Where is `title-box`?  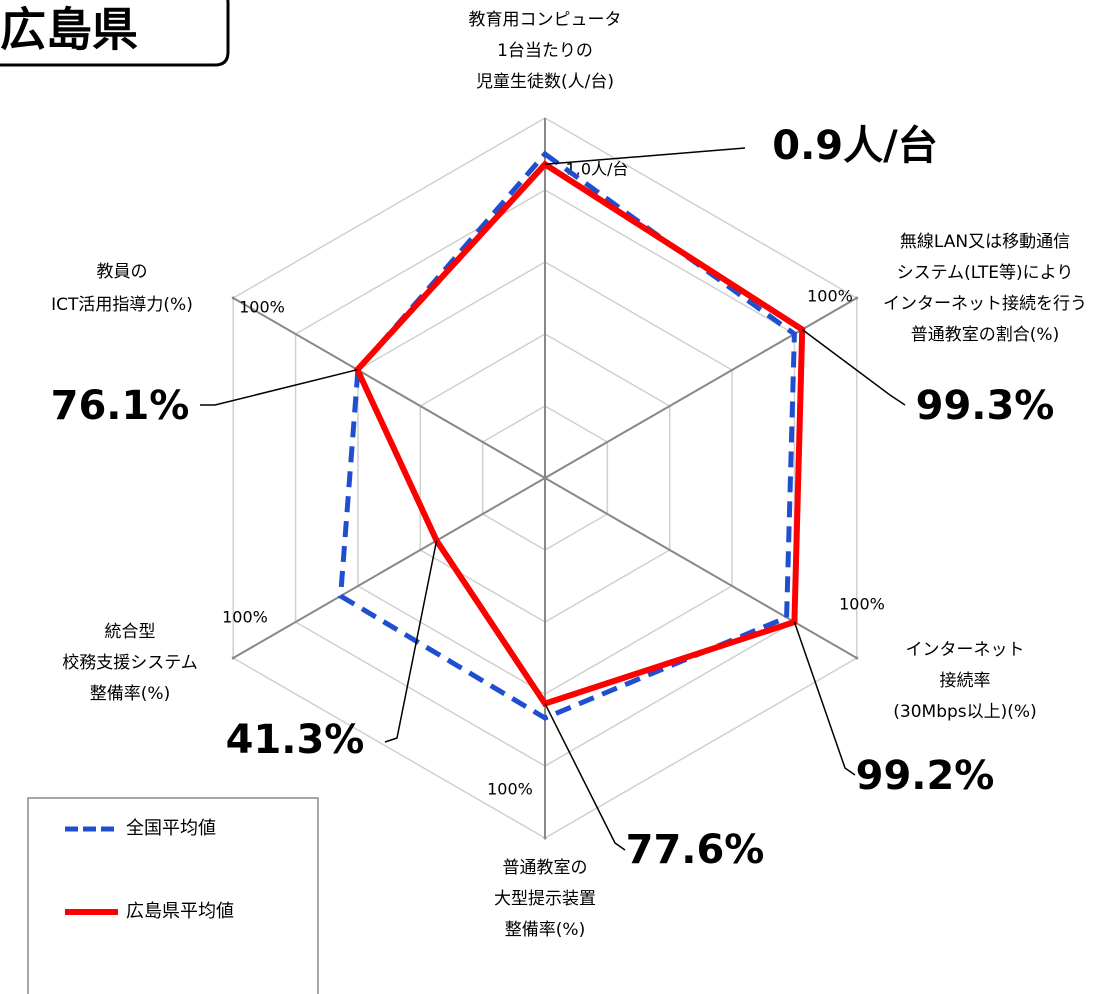
title-box is located at coordinates (115, 33).